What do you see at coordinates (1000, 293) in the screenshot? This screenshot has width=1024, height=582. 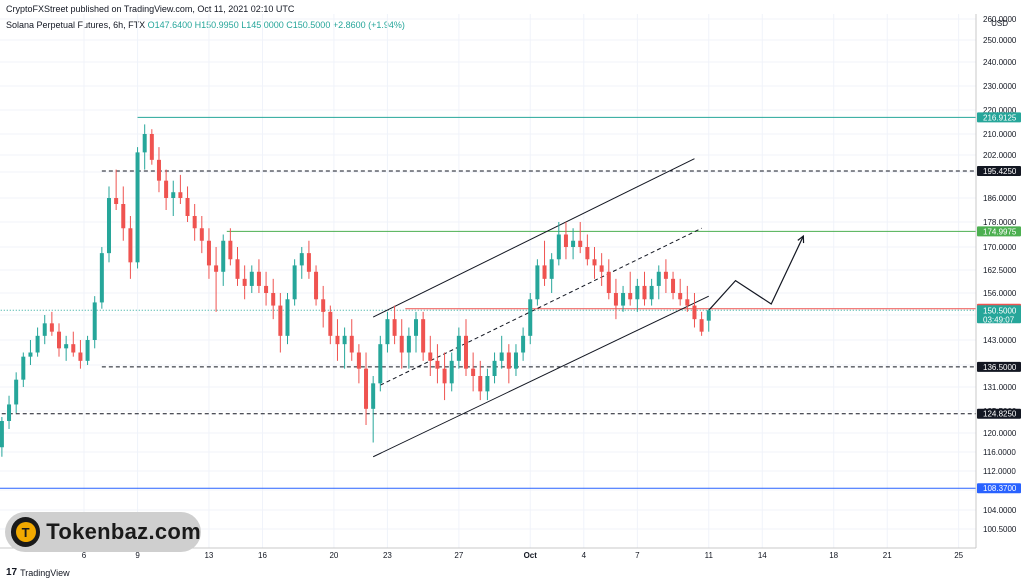 I see `y-tick-label: 156.0000` at bounding box center [1000, 293].